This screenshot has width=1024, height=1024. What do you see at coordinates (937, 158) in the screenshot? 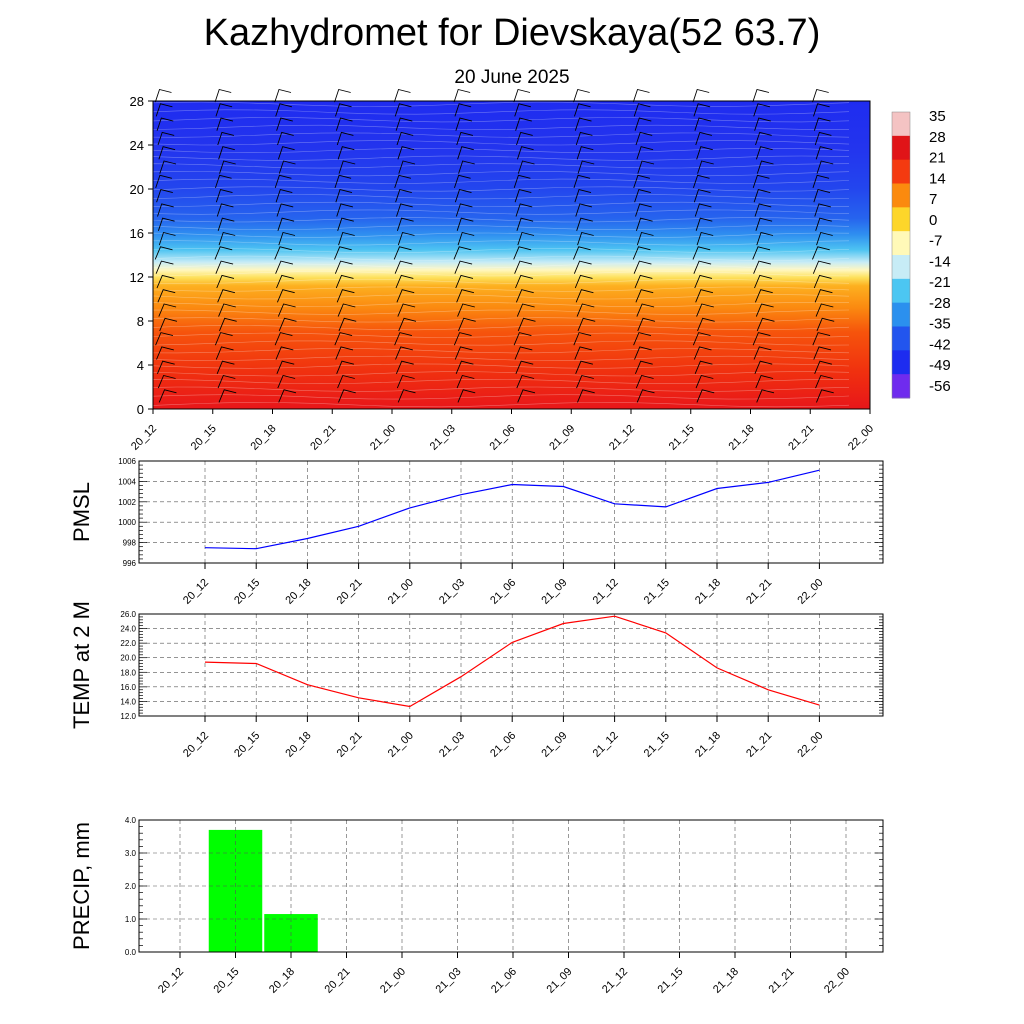
I see `colorbar-label: 21` at bounding box center [937, 158].